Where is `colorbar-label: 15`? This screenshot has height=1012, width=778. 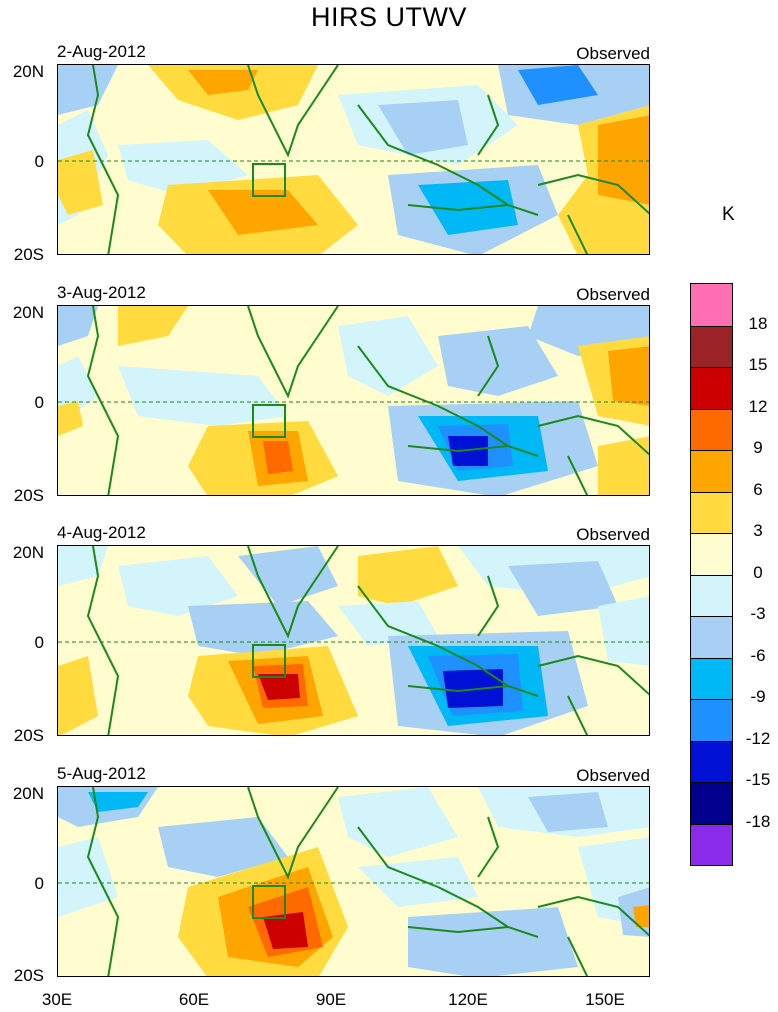 colorbar-label: 15 is located at coordinates (758, 364).